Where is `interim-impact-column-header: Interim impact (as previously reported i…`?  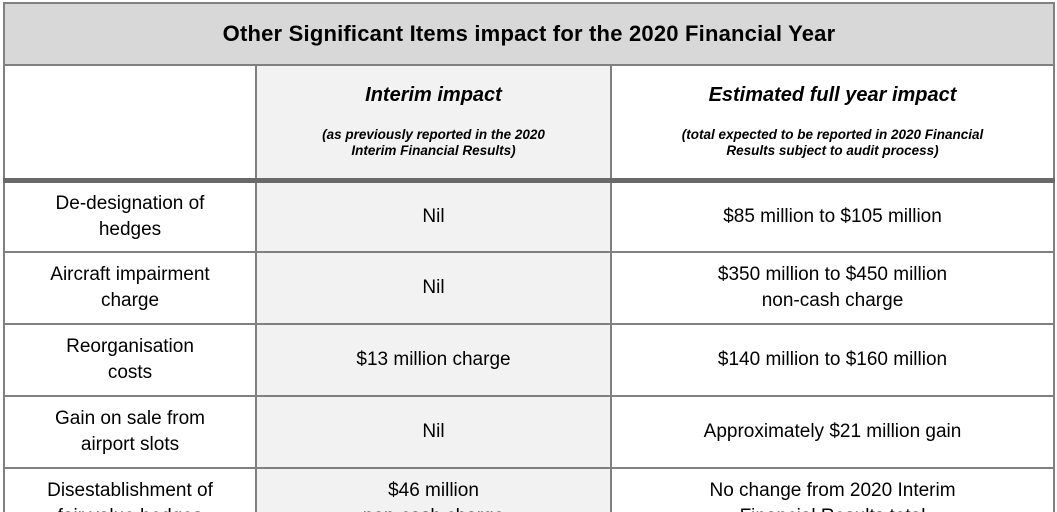
interim-impact-column-header: Interim impact (as previously reported i… is located at coordinates (433, 123).